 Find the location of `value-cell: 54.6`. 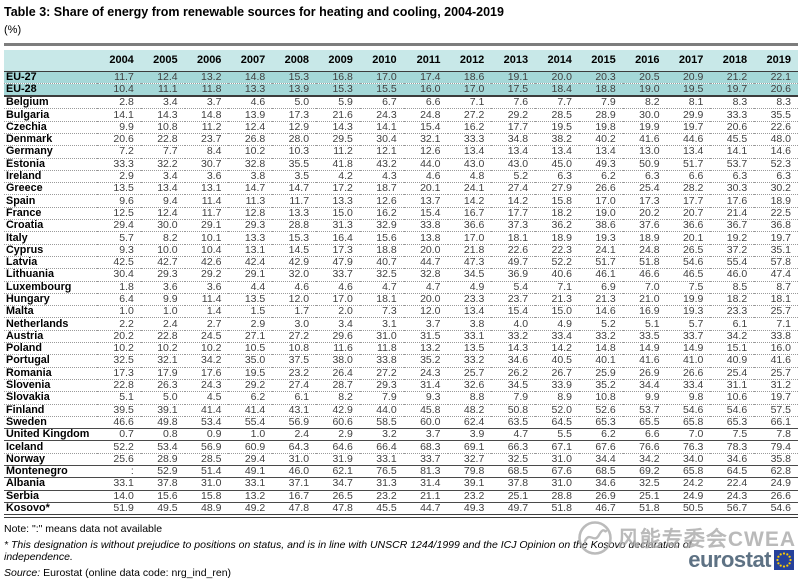

value-cell: 54.6 is located at coordinates (688, 410).